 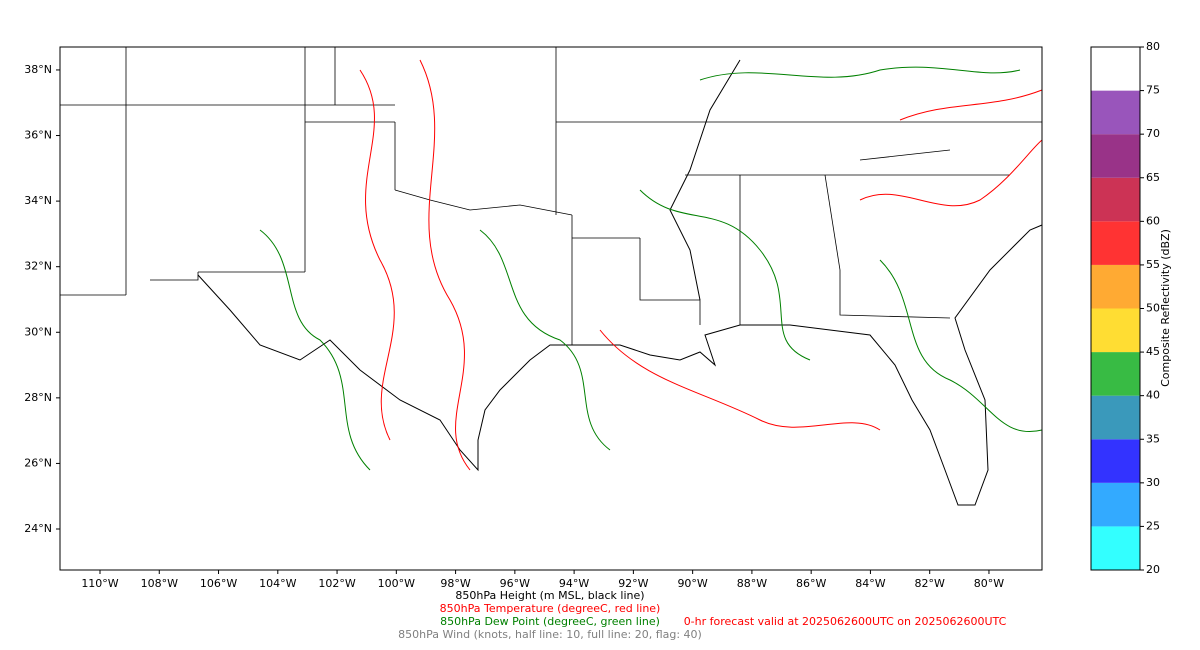 What do you see at coordinates (336, 583) in the screenshot?
I see `x-tick-label: 102°W` at bounding box center [336, 583].